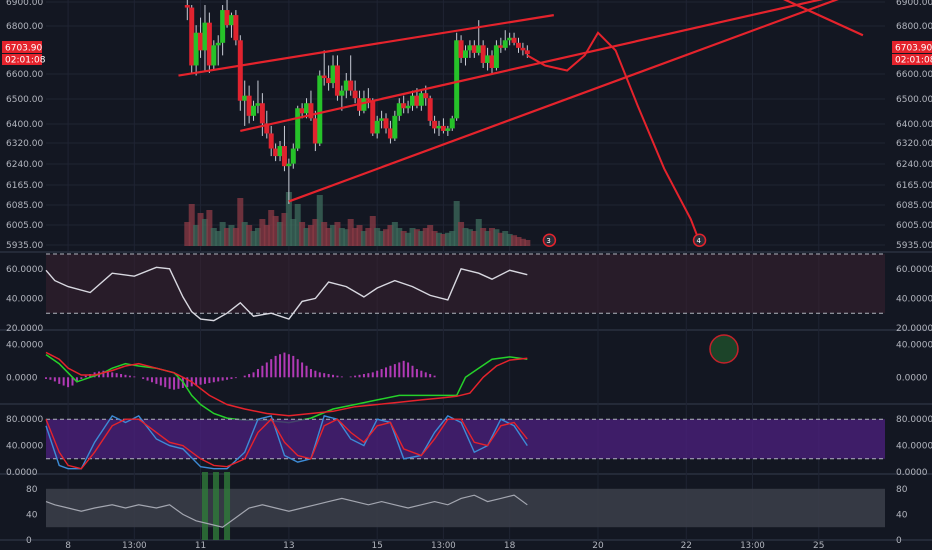 The image size is (932, 550). I want to click on current-price-box-left, so click(22, 47).